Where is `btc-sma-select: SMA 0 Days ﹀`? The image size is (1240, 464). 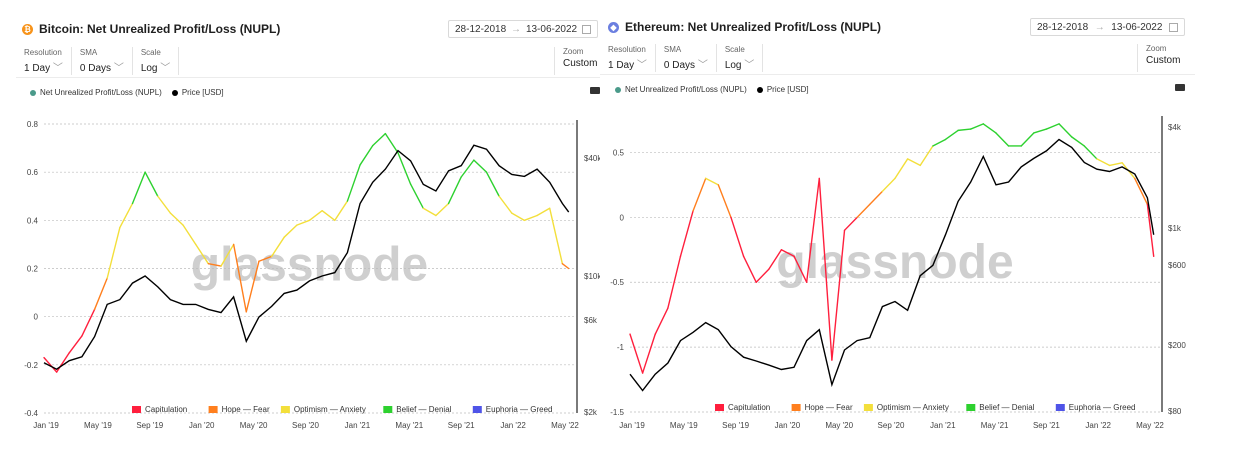
btc-sma-select: SMA 0 Days ﹀ is located at coordinates (102, 61).